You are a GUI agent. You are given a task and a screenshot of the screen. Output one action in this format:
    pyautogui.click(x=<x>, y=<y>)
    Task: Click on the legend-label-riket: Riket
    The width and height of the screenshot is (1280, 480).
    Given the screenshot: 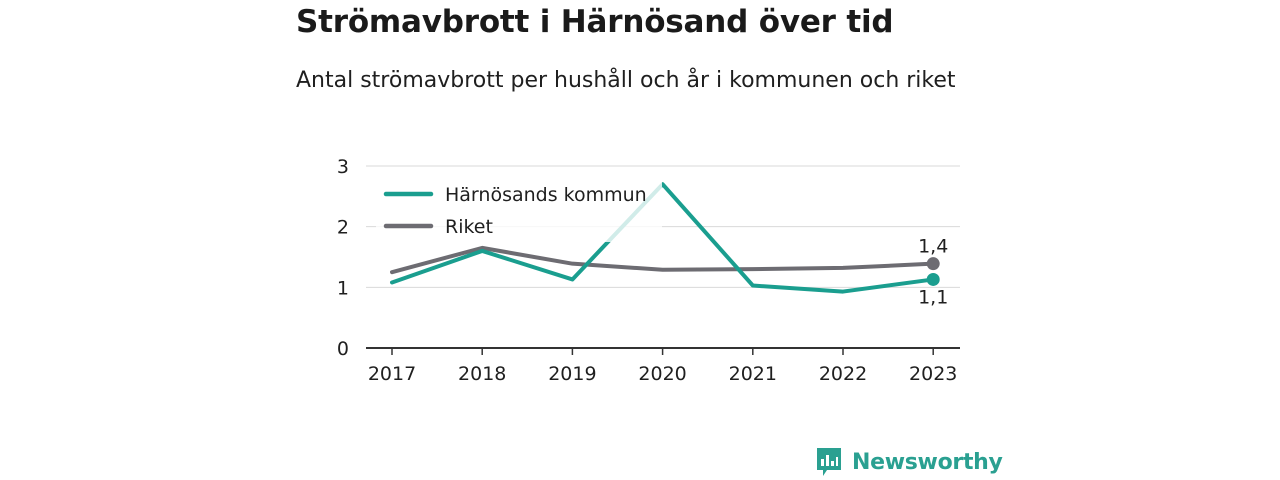 What is the action you would take?
    pyautogui.click(x=469, y=227)
    